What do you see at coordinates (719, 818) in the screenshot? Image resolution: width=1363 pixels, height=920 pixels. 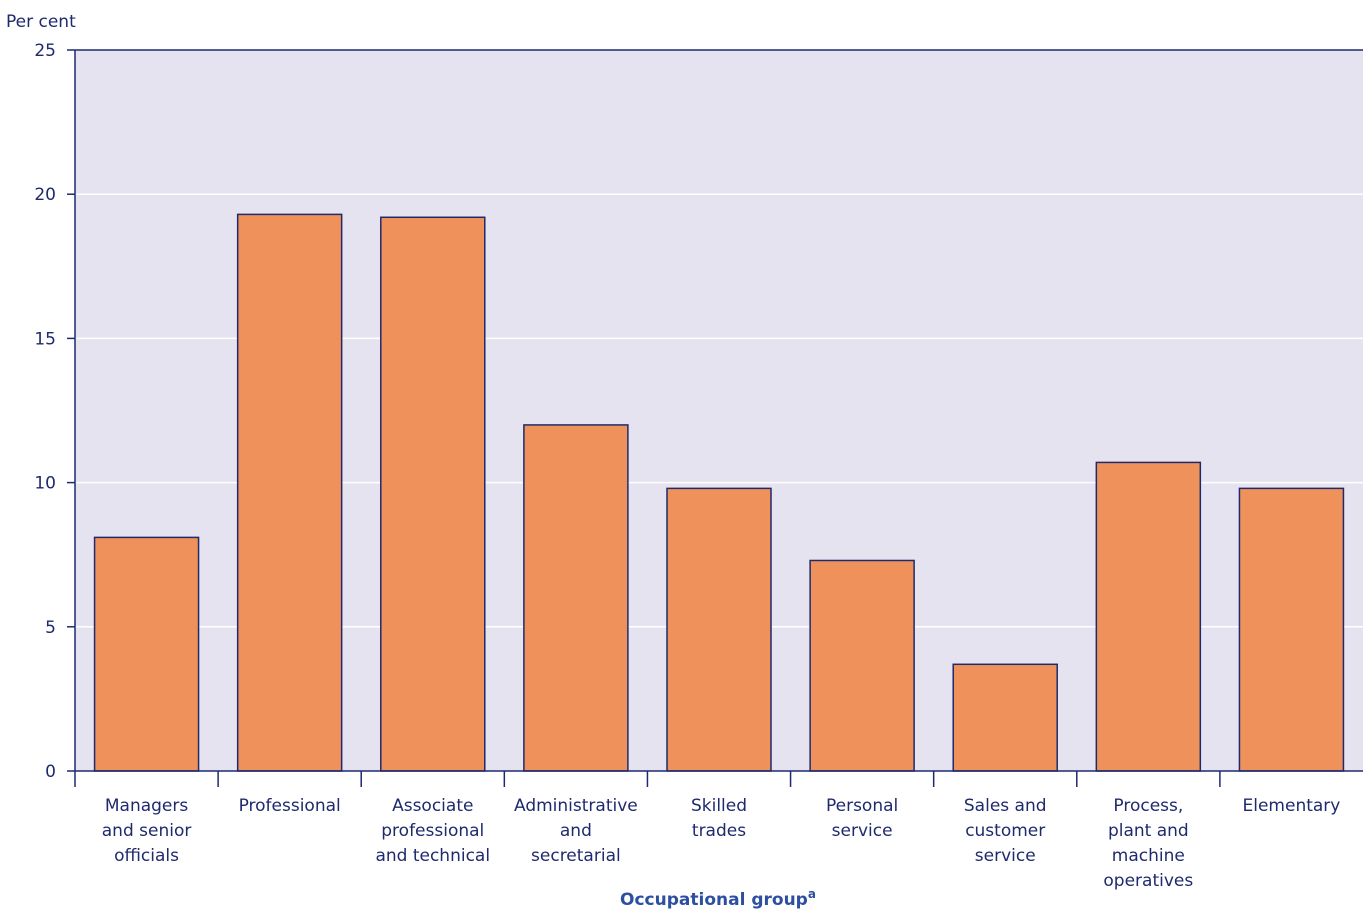 I see `x-tick-label: Skilled trades` at bounding box center [719, 818].